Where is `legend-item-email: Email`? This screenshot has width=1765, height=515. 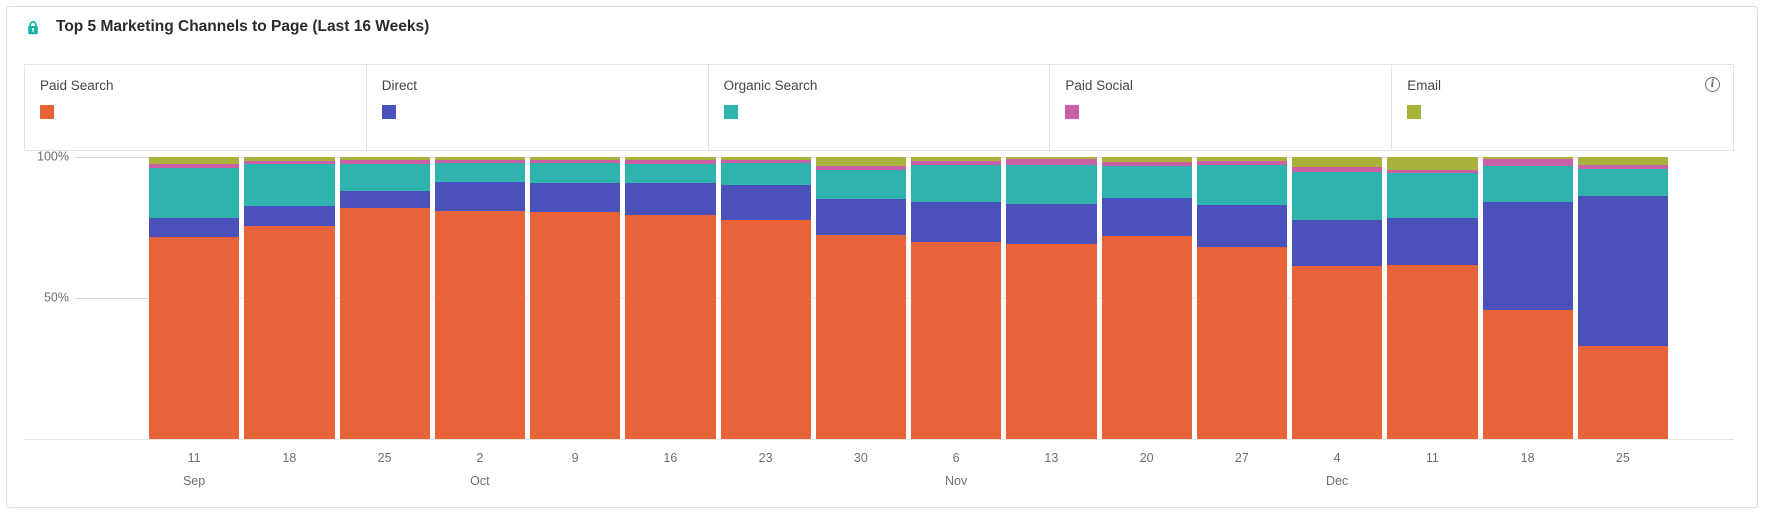 legend-item-email: Email is located at coordinates (1562, 107).